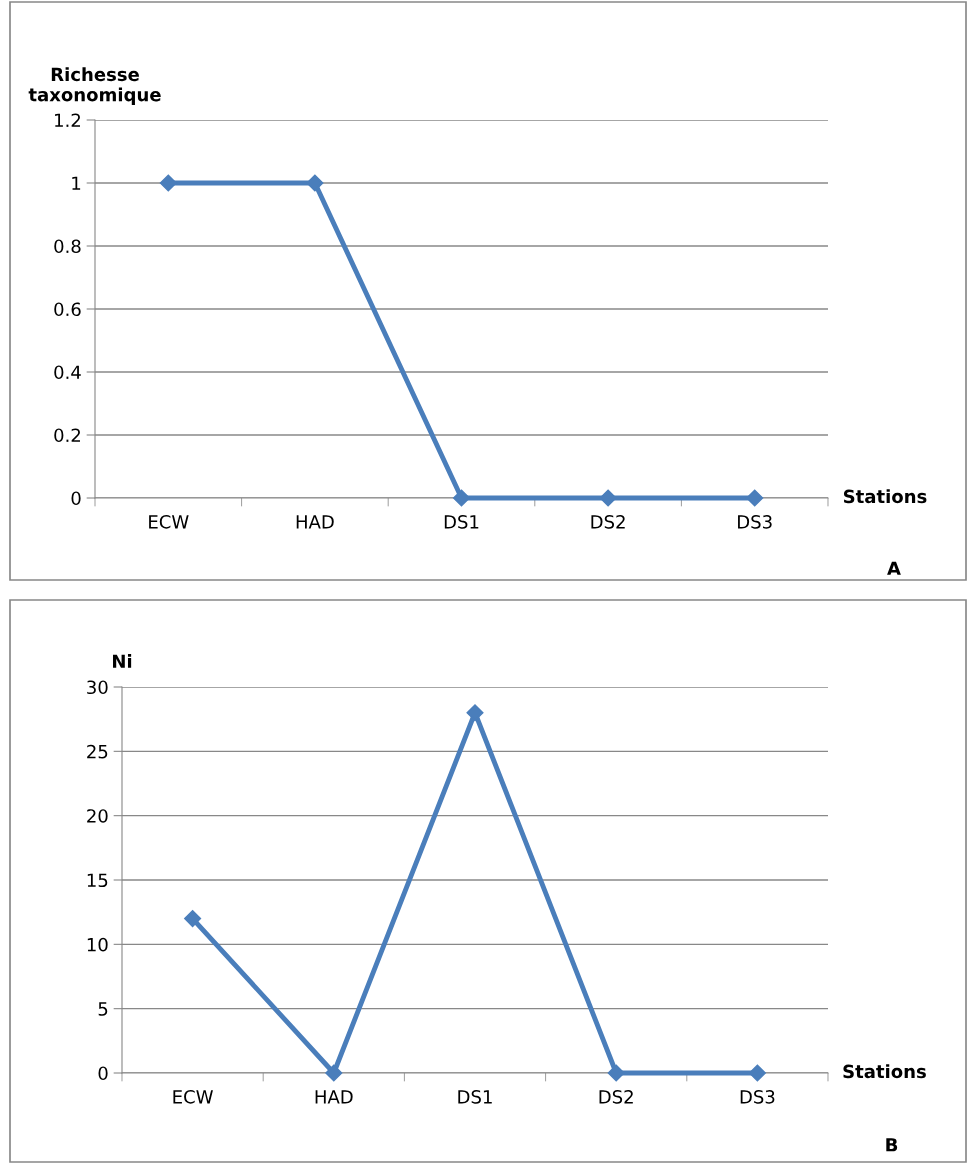 Image resolution: width=968 pixels, height=1164 pixels. Describe the element at coordinates (103, 1009) in the screenshot. I see `y-tick-label: 5` at that location.